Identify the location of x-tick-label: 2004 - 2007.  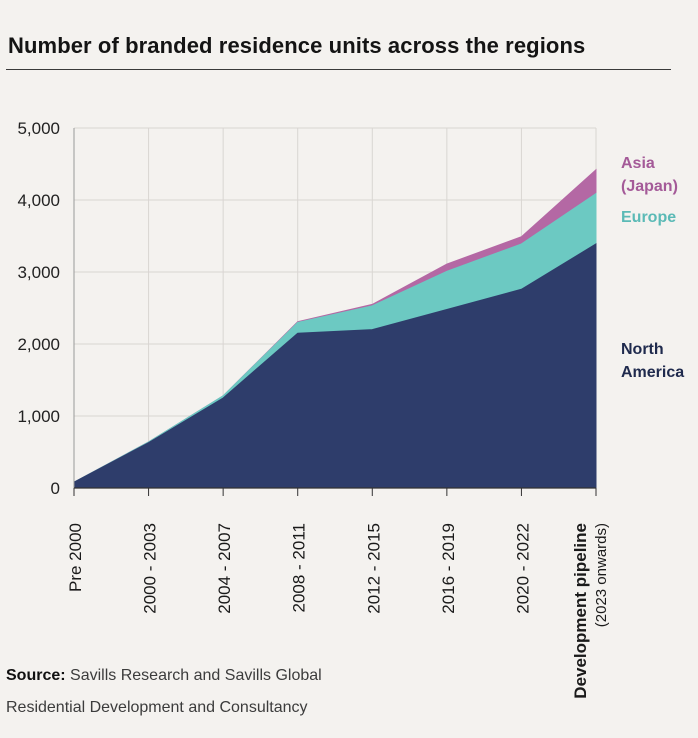
(224, 568).